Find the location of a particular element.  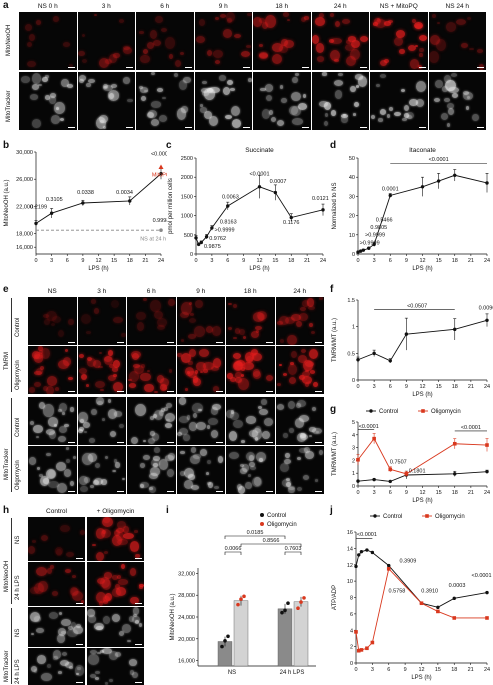

column-header: + Oligomycin is located at coordinates (115, 511).